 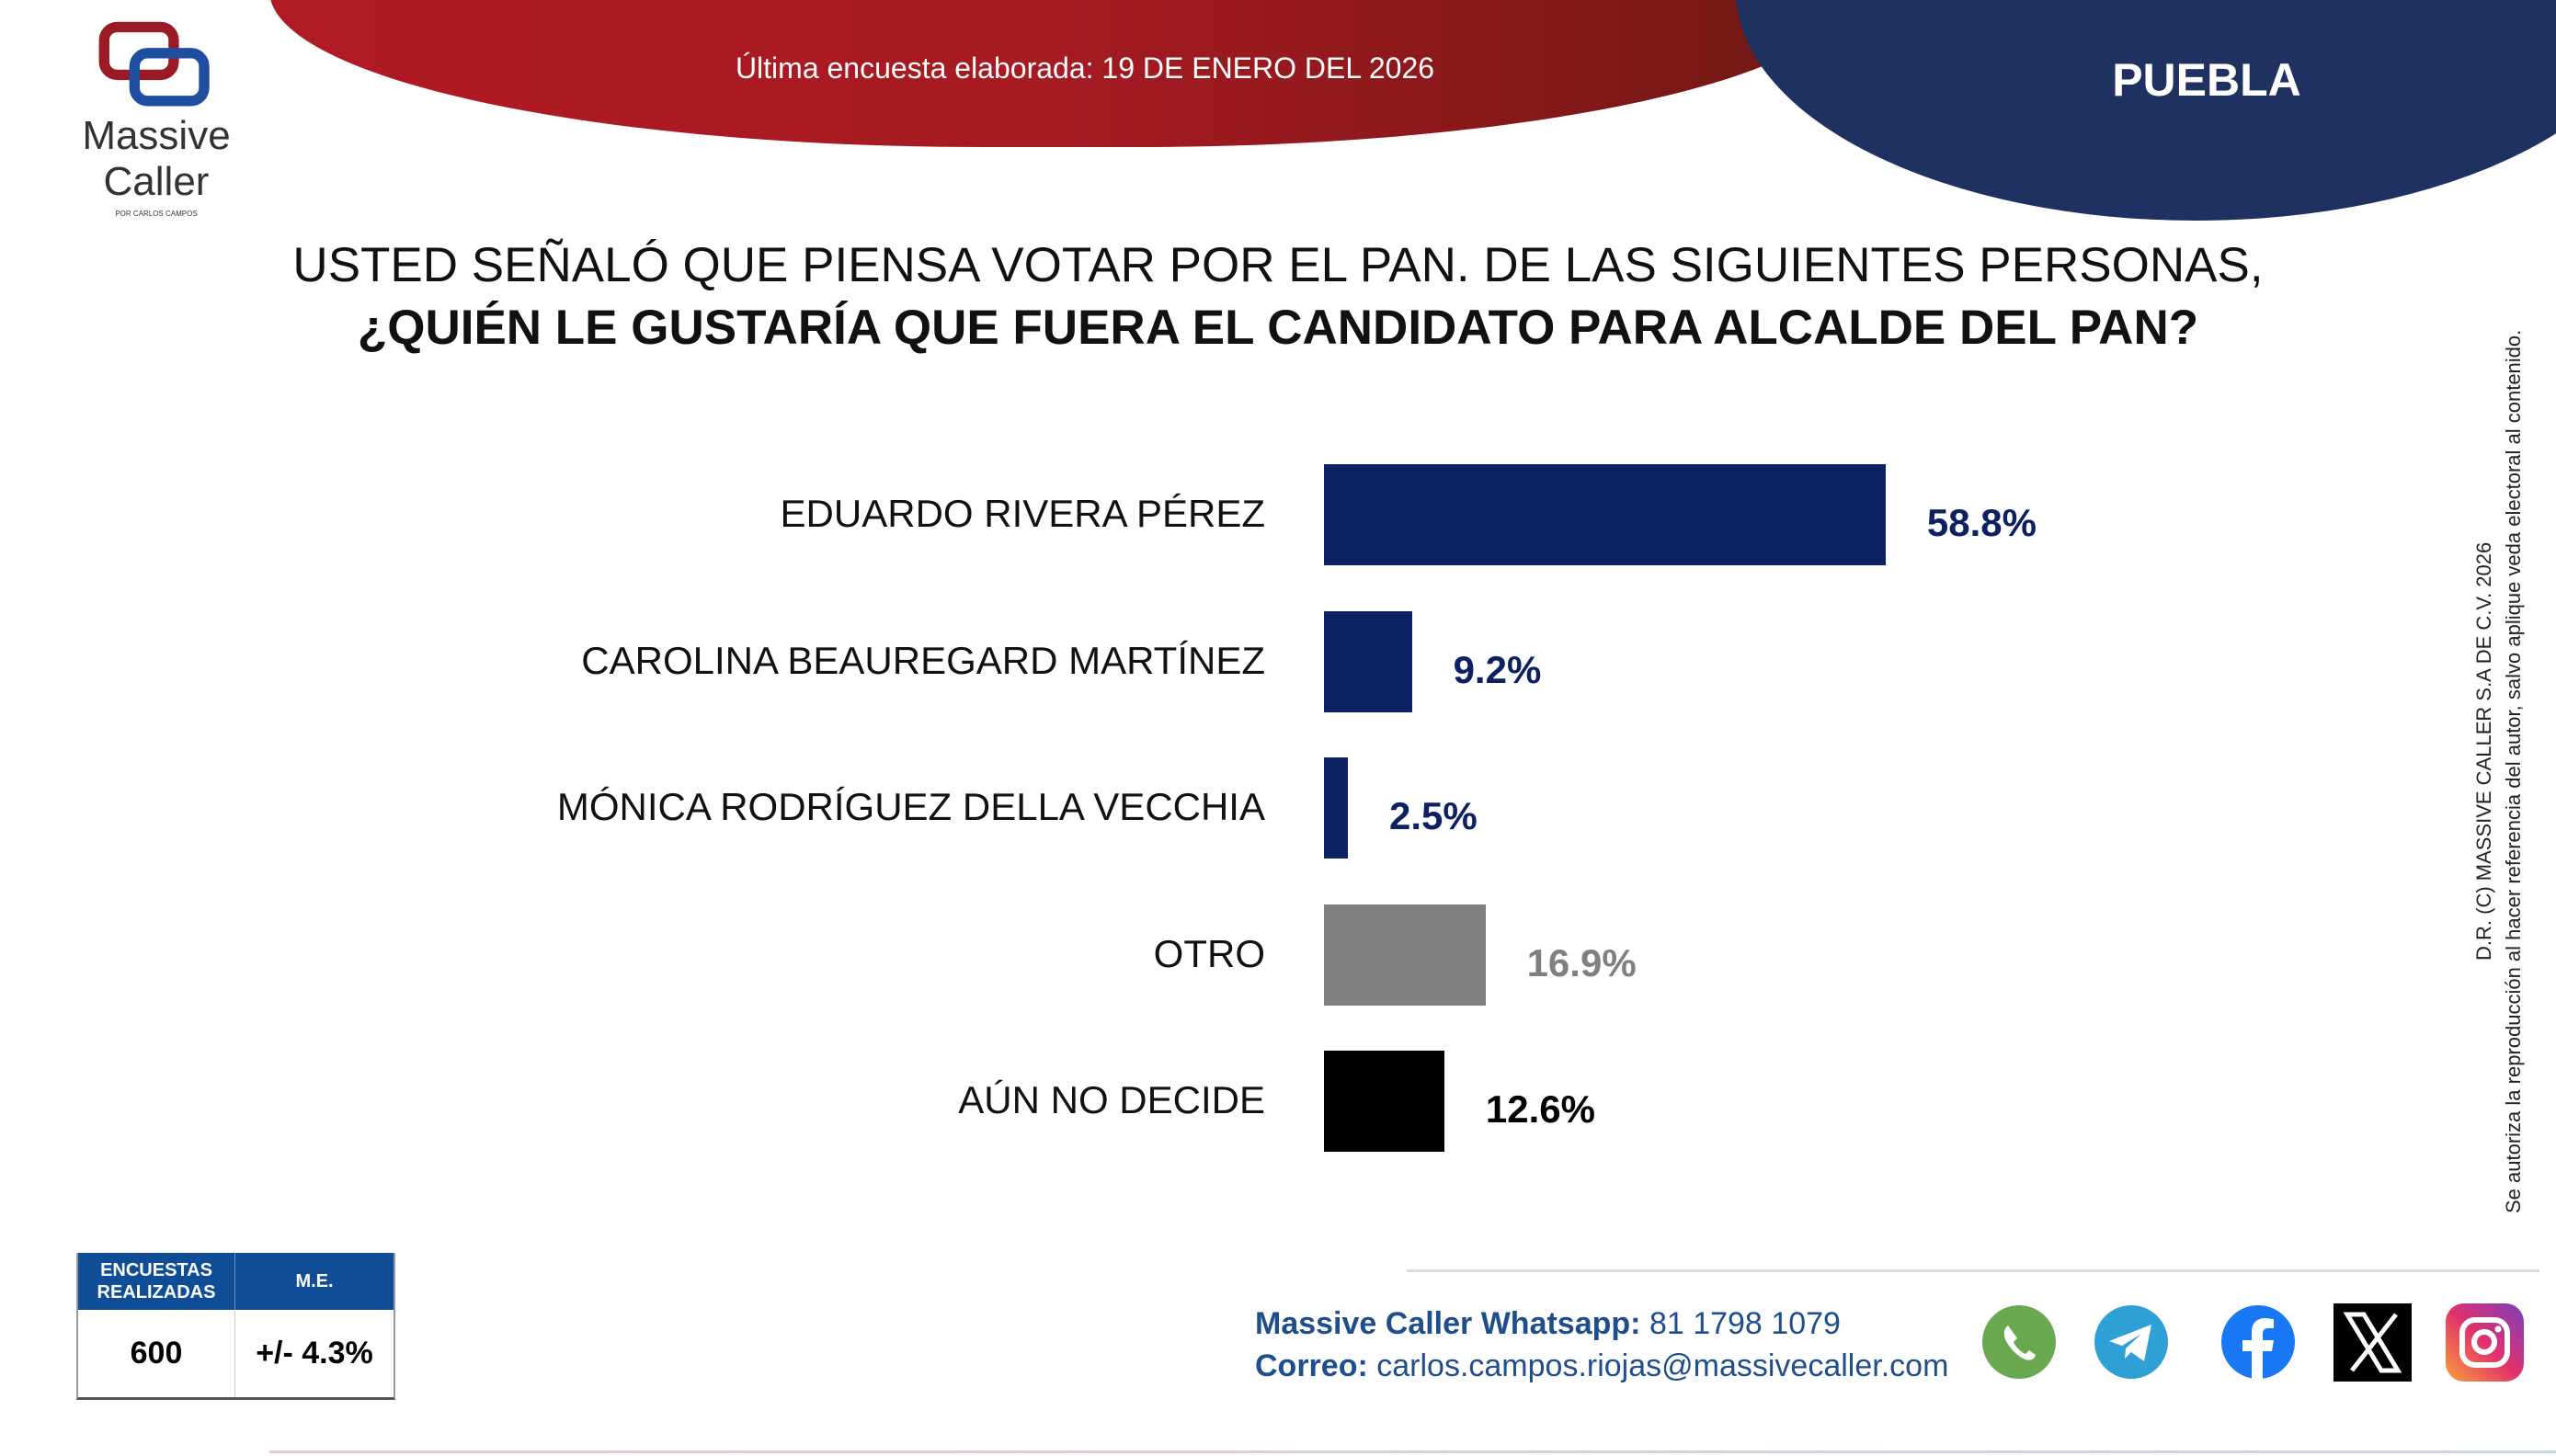 I want to click on stats-header-margin: M.E., so click(x=314, y=1281).